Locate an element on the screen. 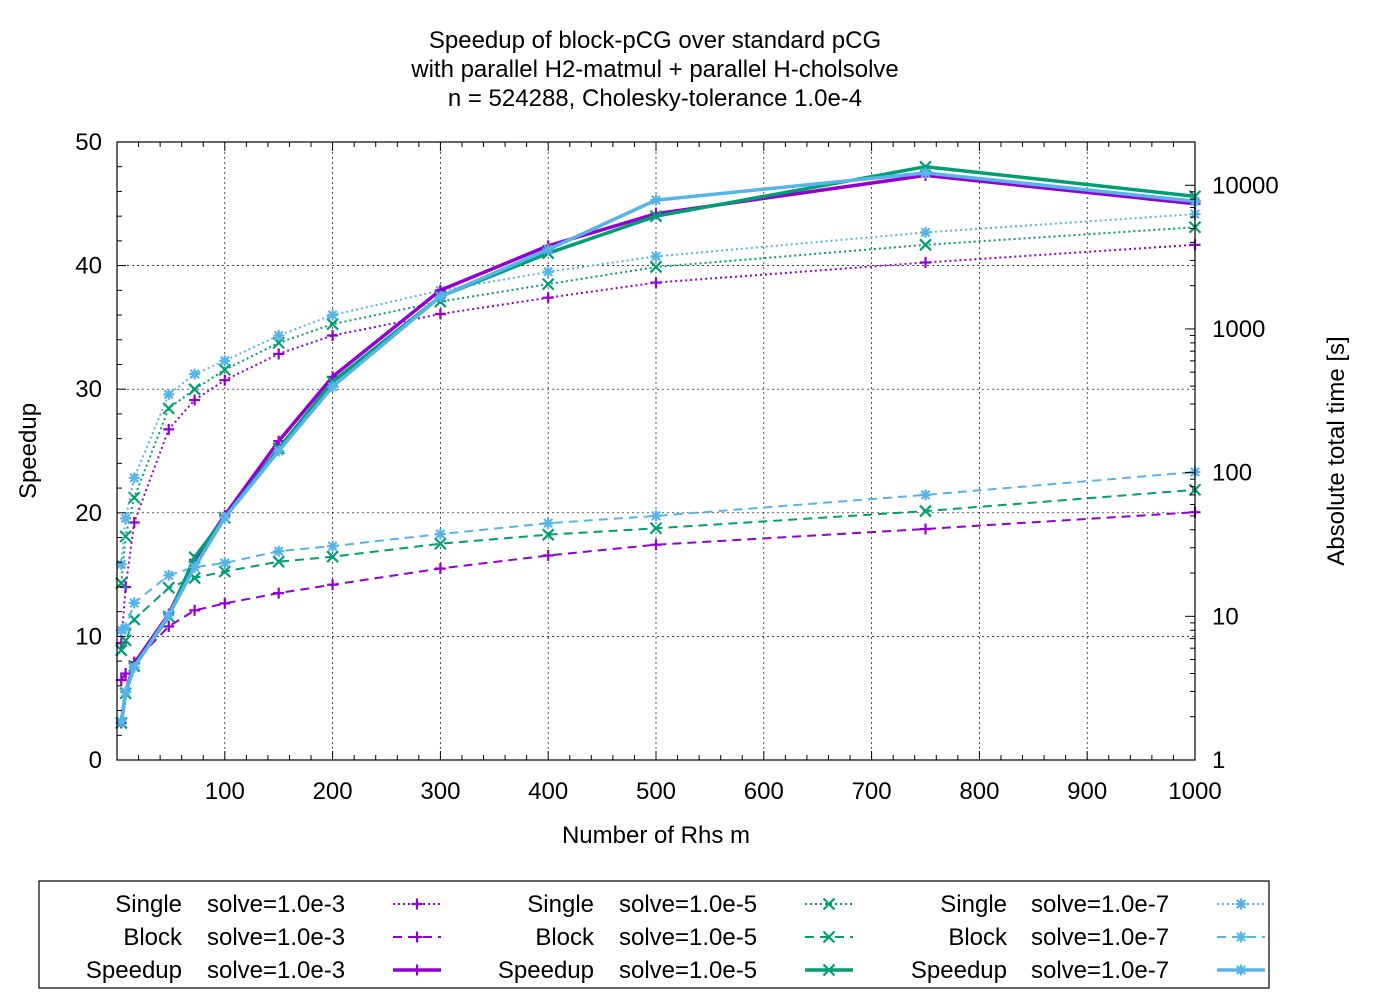  legend-entry-speedup-e3-marker is located at coordinates (417, 970).